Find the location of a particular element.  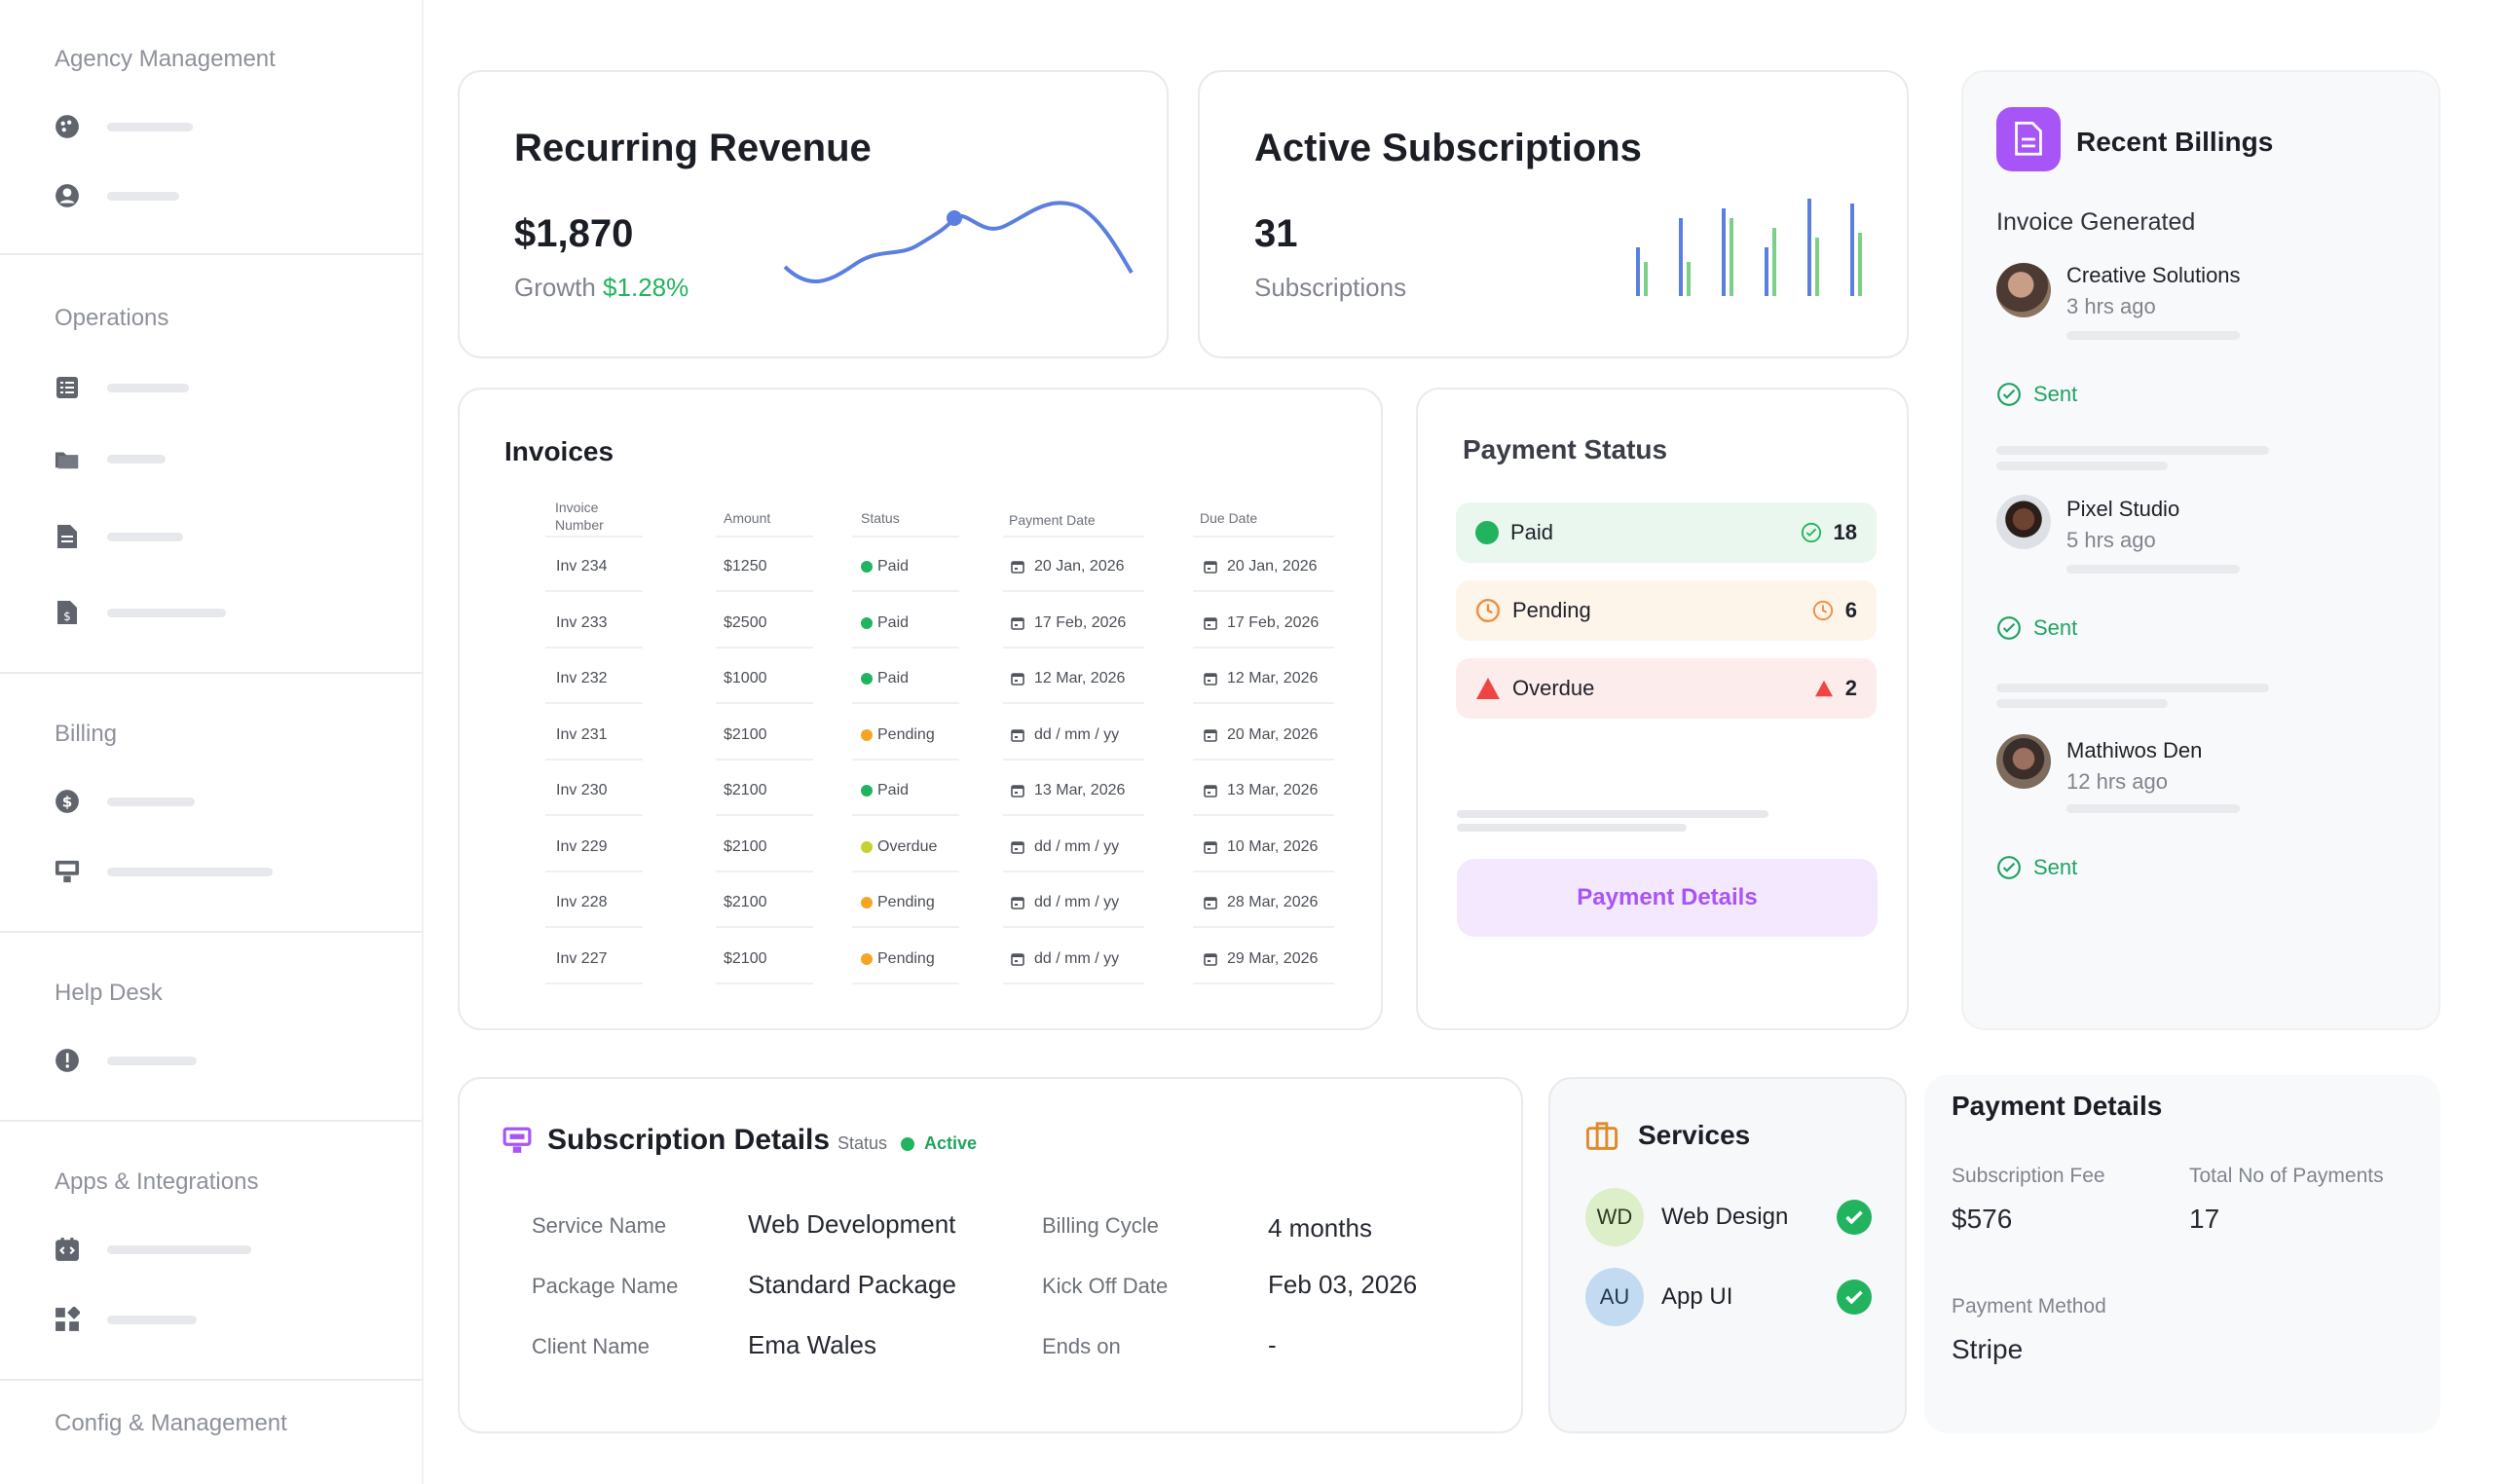

status-cell: Pending is located at coordinates (898, 959).